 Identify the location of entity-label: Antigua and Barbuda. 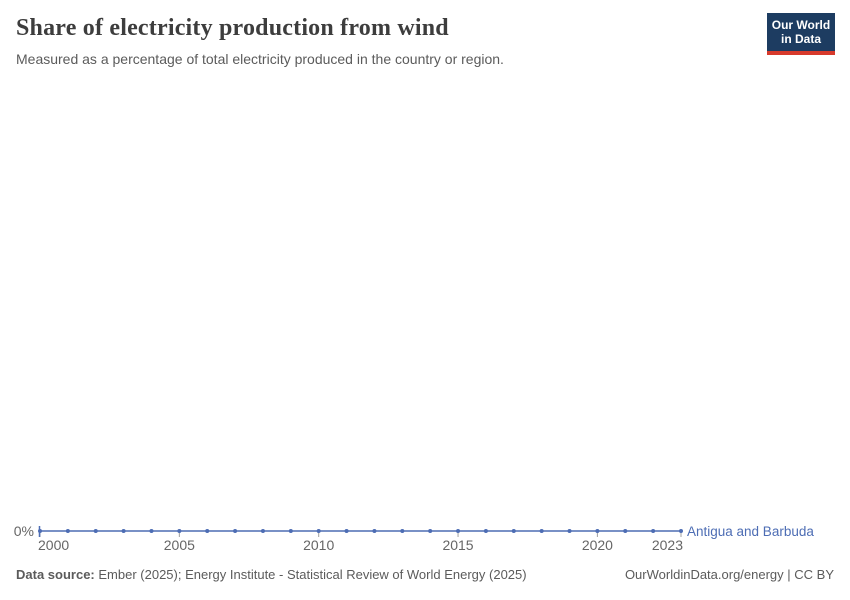
(750, 531).